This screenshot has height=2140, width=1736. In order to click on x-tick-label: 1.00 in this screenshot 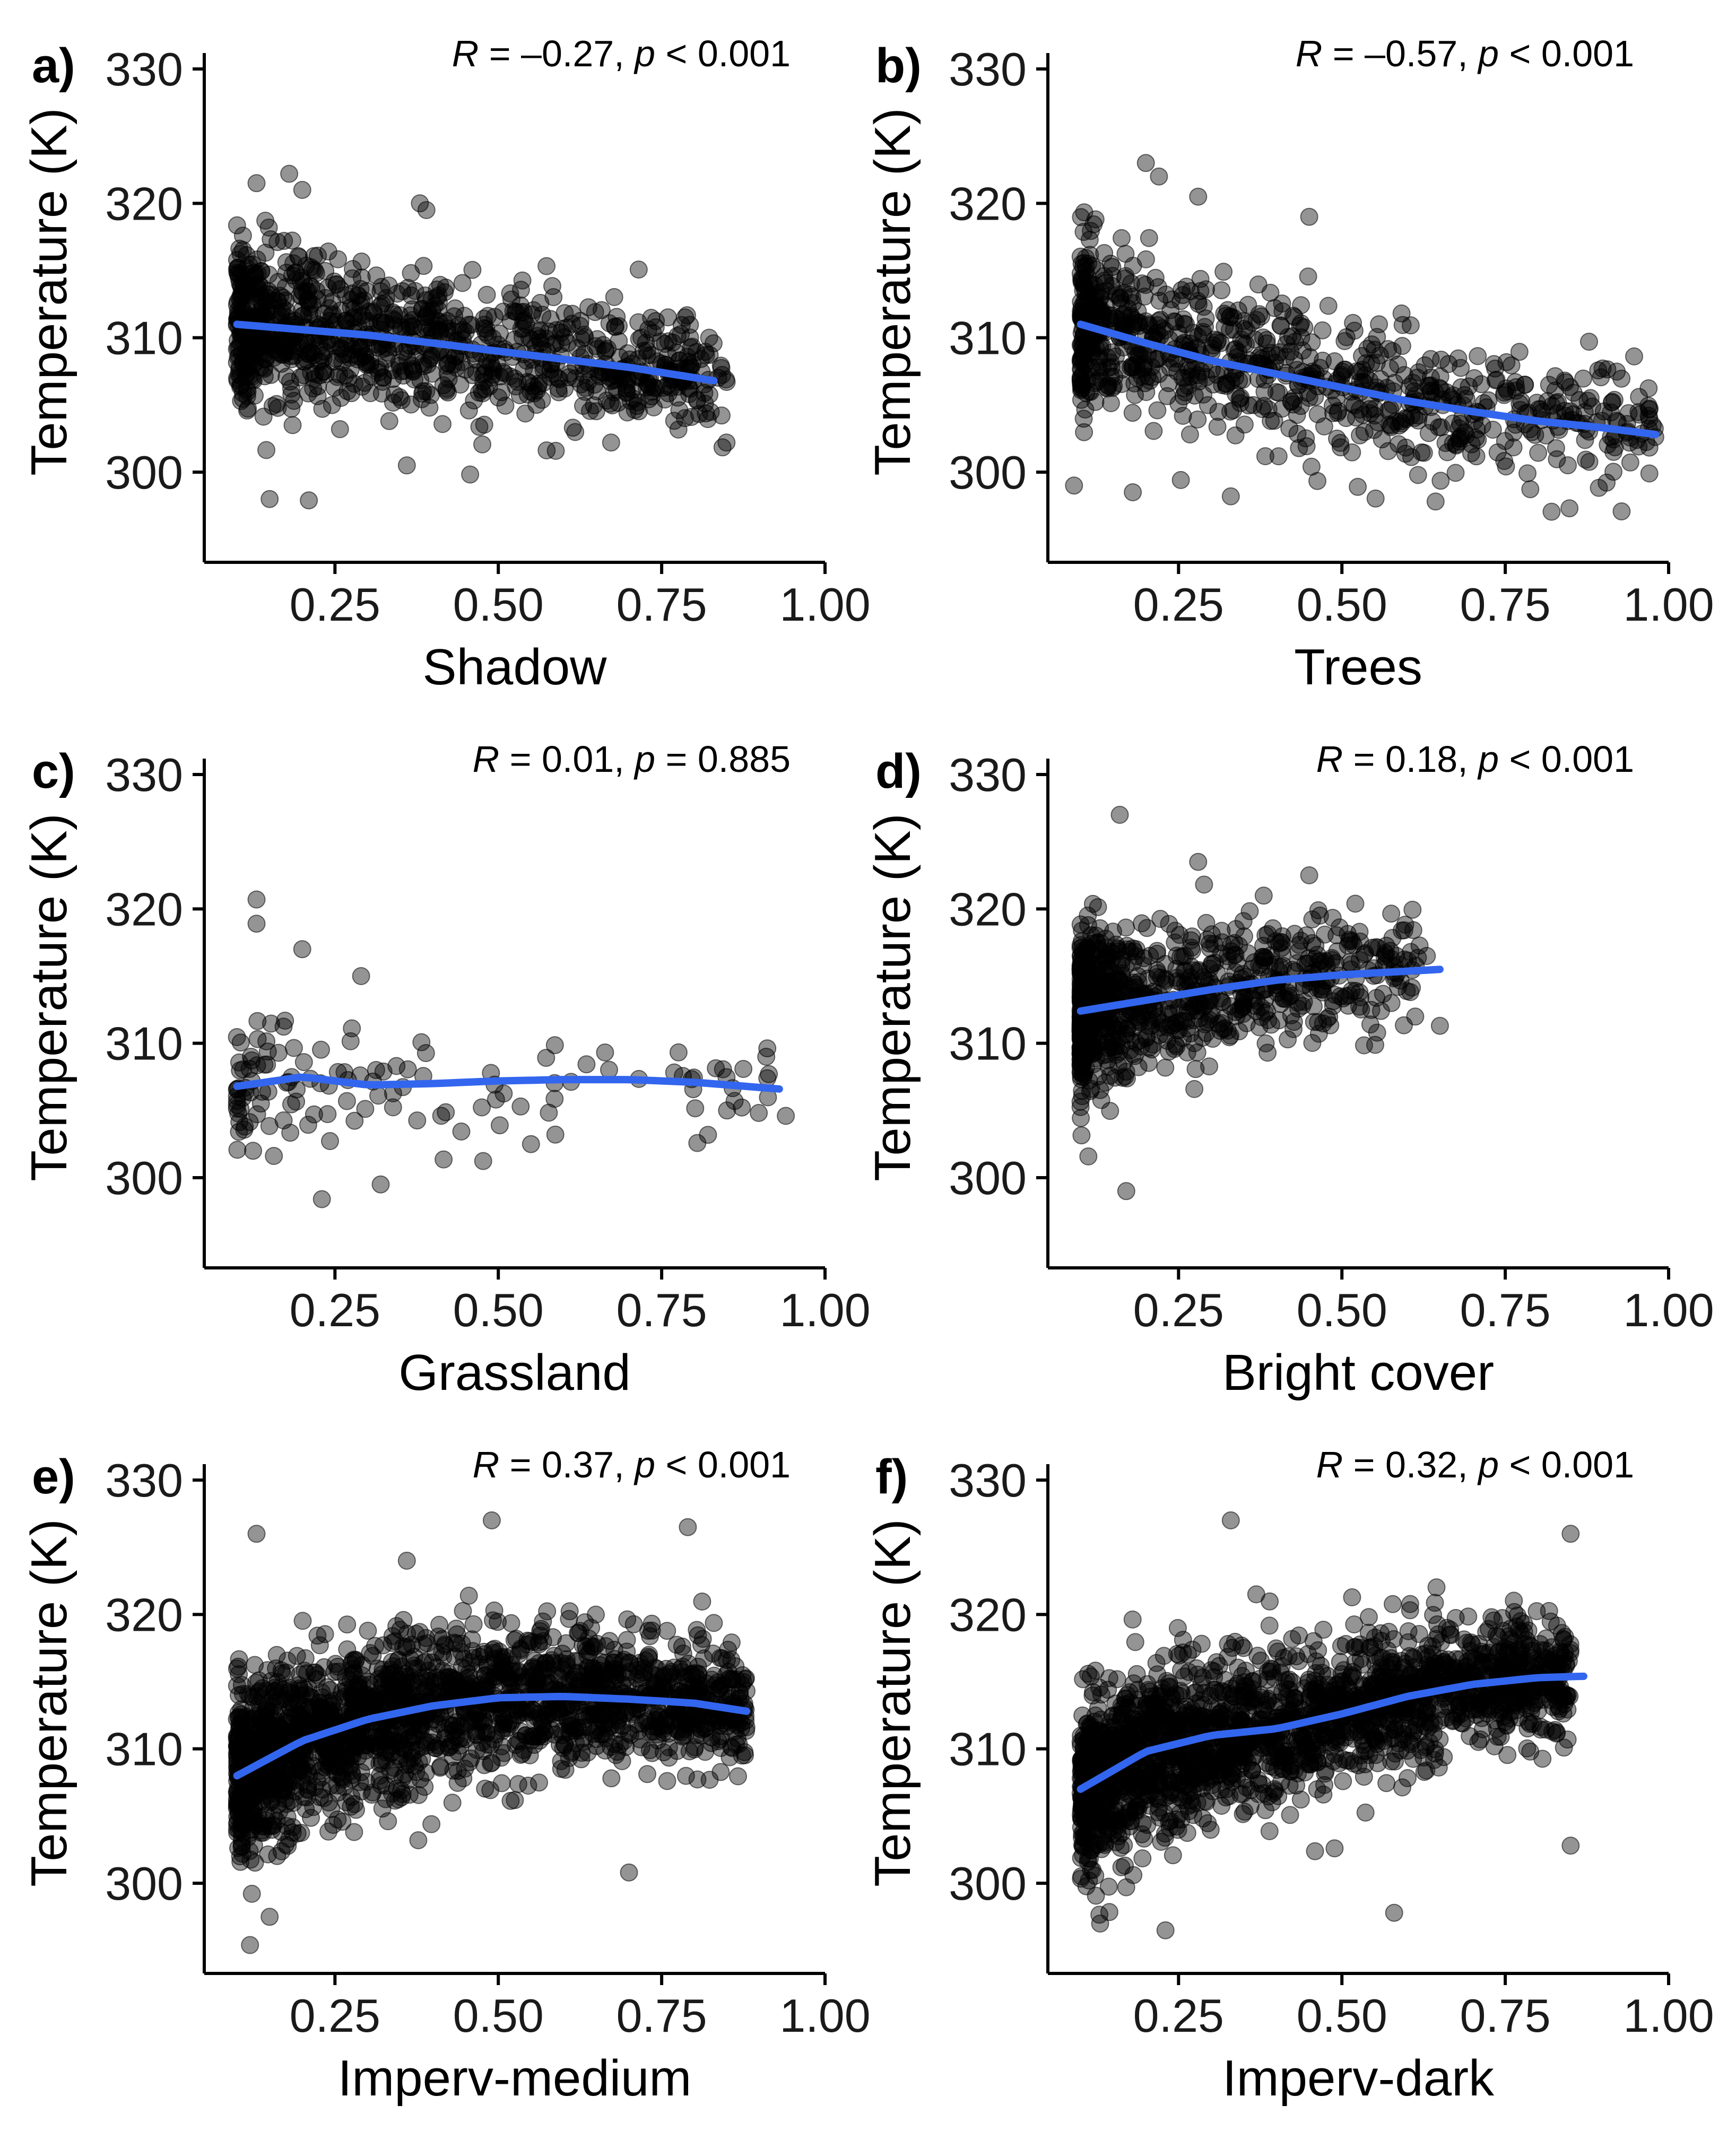, I will do `click(1668, 1310)`.